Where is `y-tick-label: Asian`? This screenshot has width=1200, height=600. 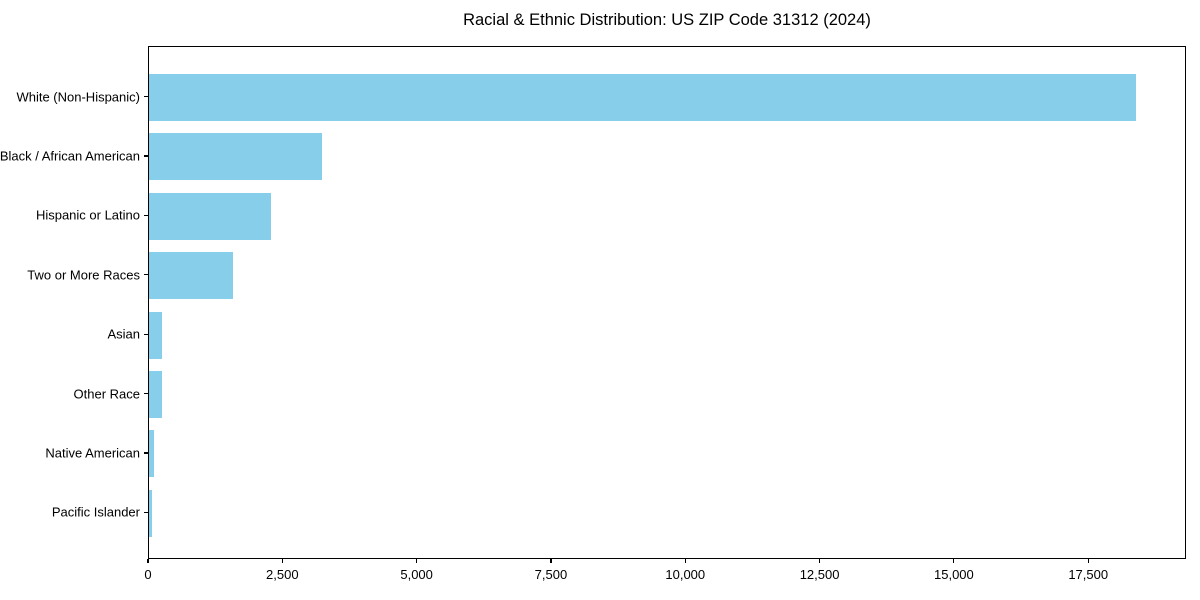 y-tick-label: Asian is located at coordinates (123, 334).